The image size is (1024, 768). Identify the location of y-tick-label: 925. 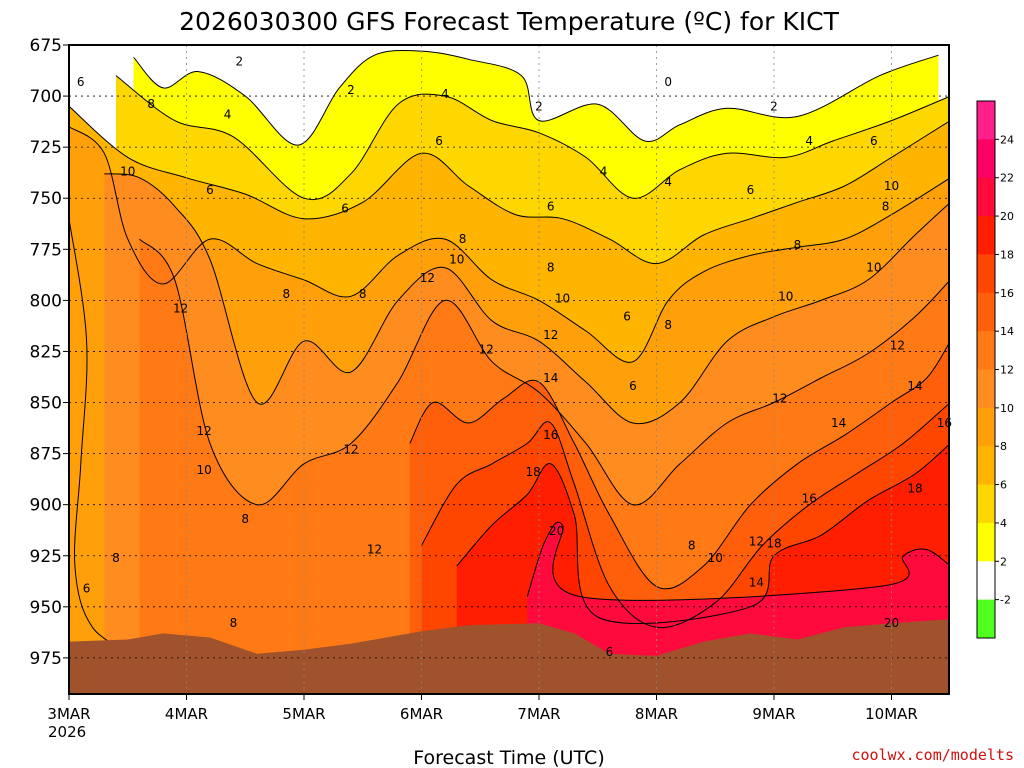
(46, 557).